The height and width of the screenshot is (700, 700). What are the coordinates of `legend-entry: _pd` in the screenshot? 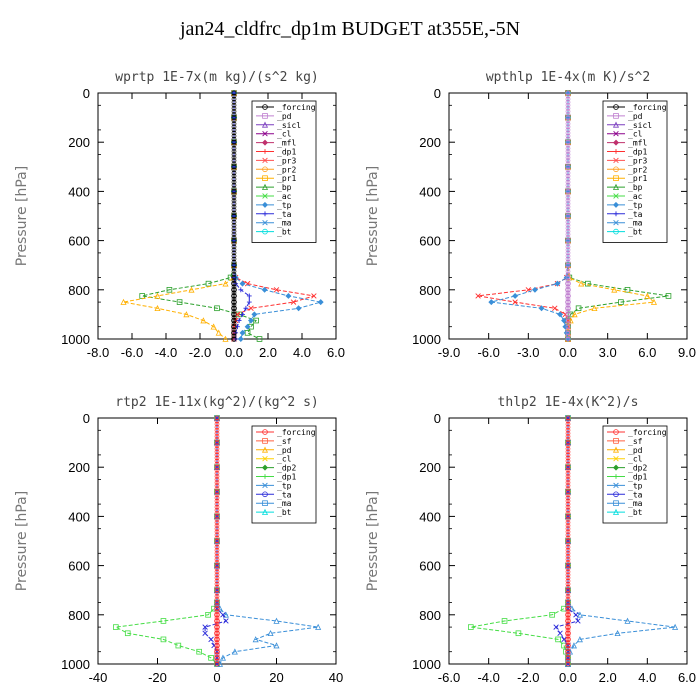 It's located at (284, 450).